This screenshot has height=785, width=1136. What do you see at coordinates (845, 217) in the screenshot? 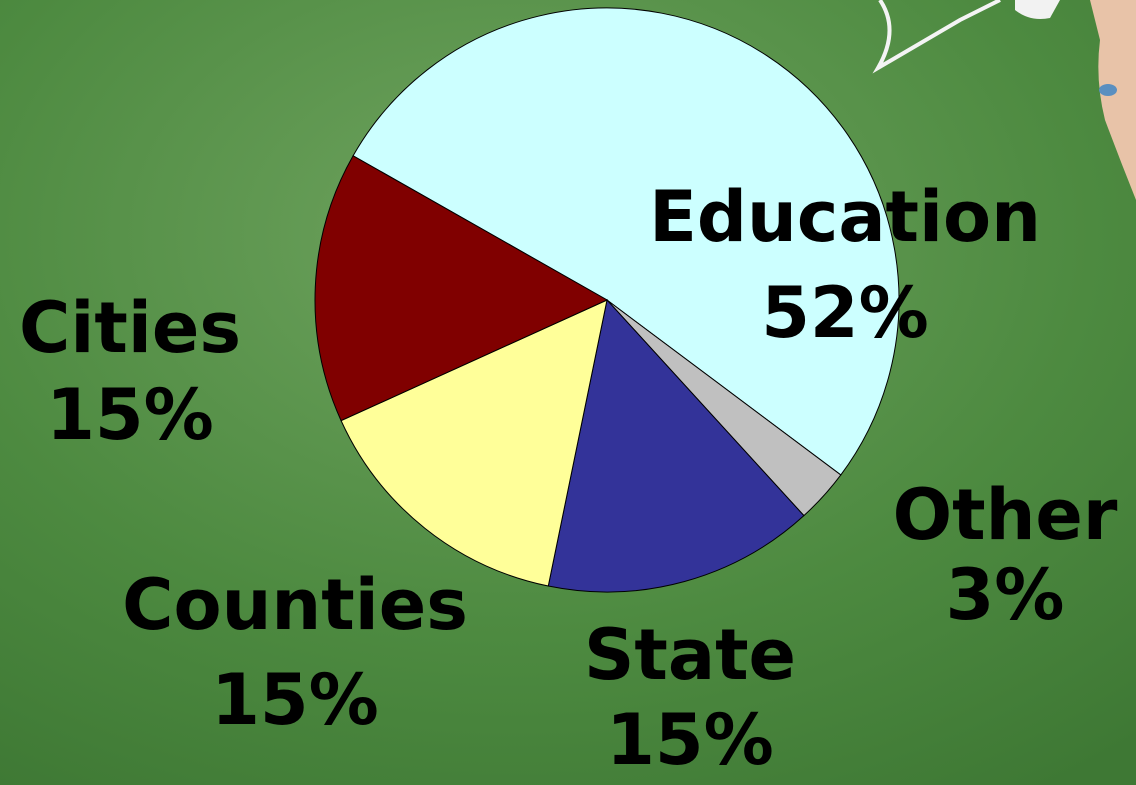
I see `category-label: Education` at bounding box center [845, 217].